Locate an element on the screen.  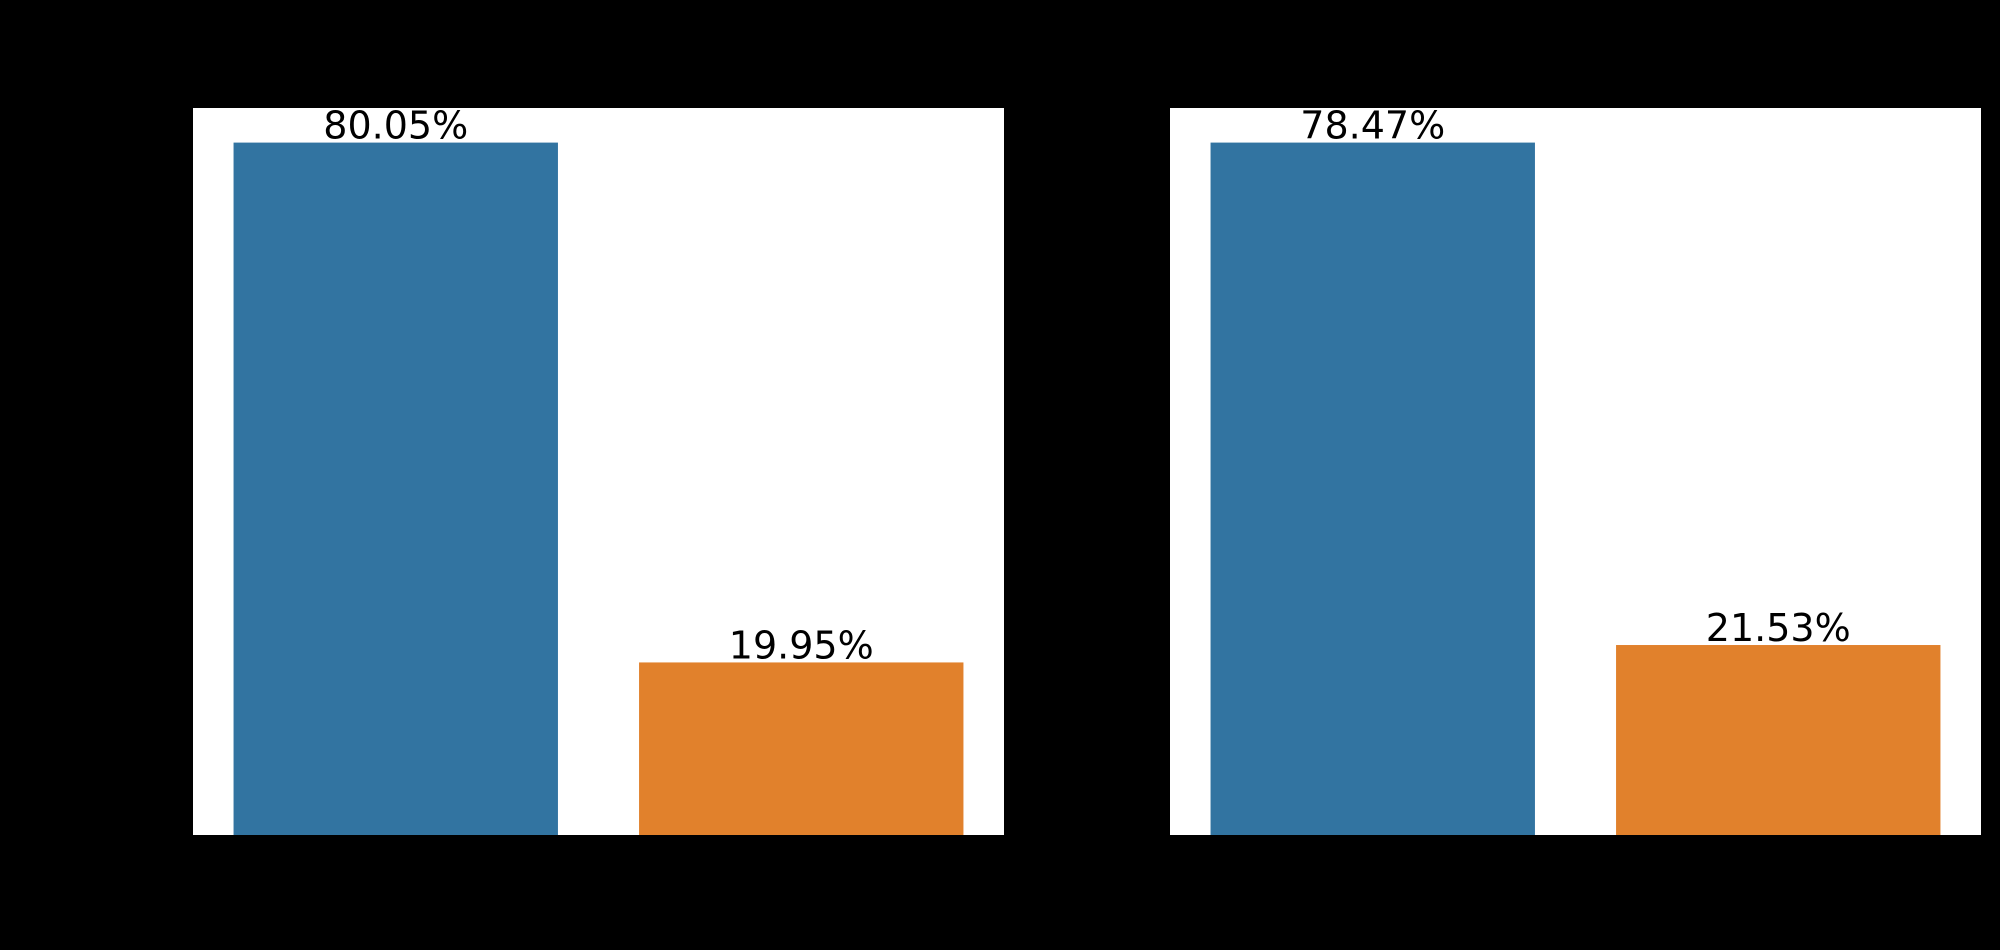
bar-value-label: 80.05% is located at coordinates (395, 126).